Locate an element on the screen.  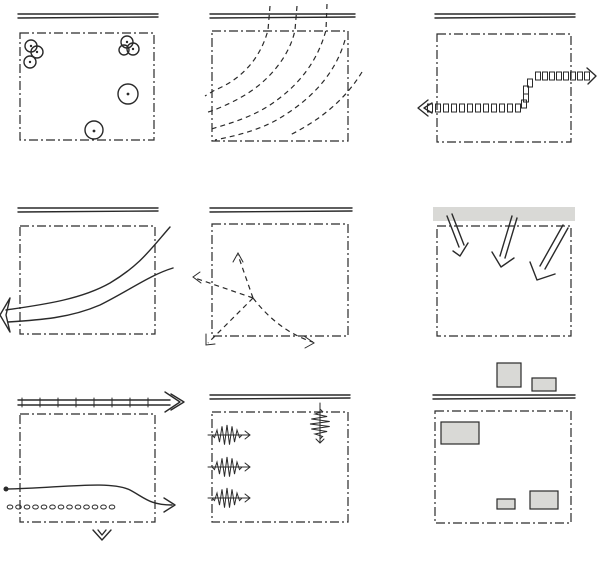
pedestrian-route-arrow is located at coordinates (507, 92).